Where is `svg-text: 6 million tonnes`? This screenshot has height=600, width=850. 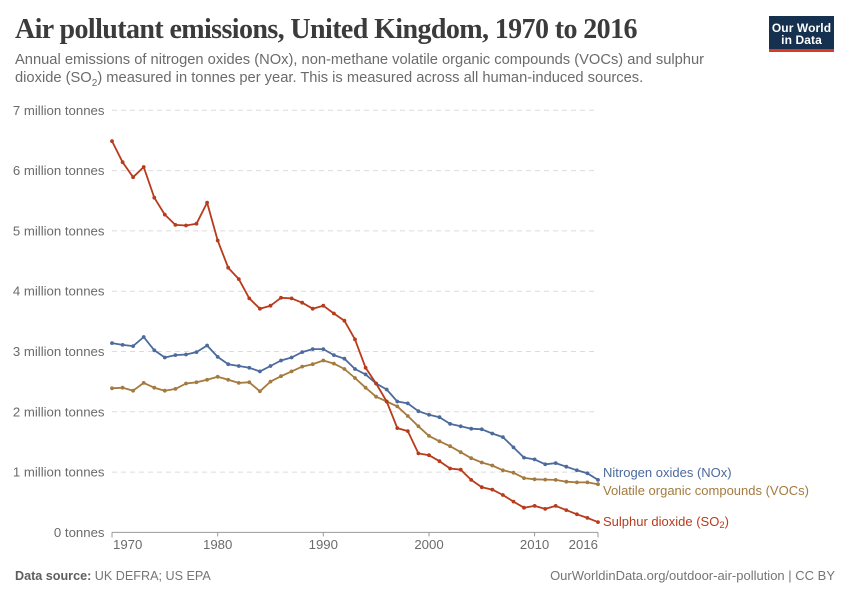
svg-text: 6 million tonnes is located at coordinates (59, 170).